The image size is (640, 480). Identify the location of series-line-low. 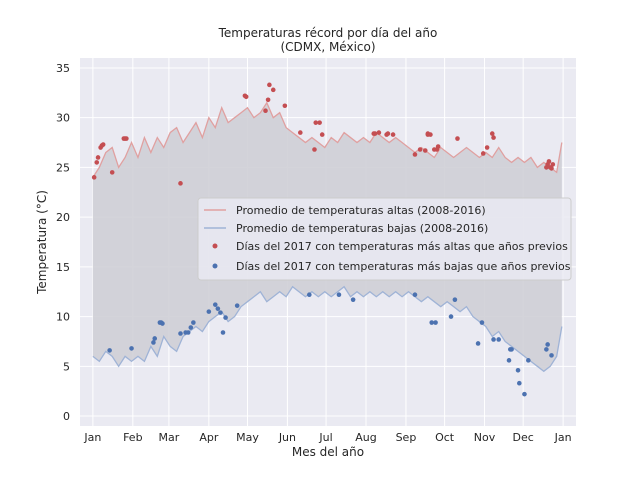
(327, 329).